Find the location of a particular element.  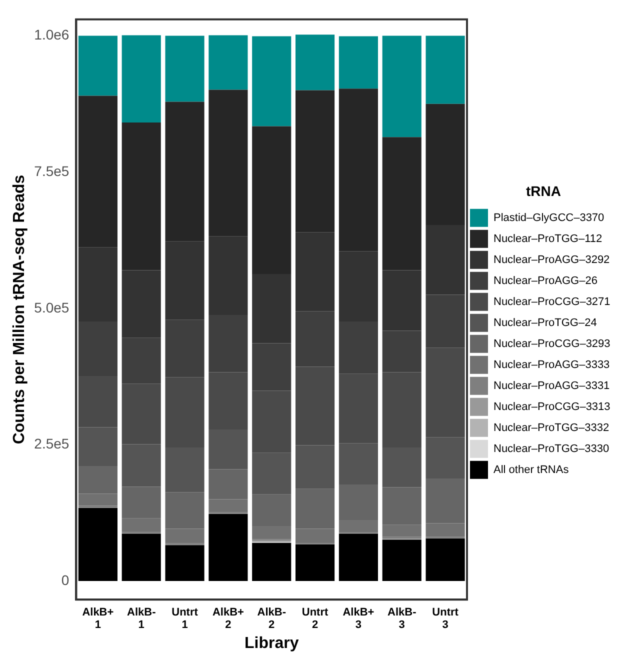

legend-title: tRNA is located at coordinates (543, 190).